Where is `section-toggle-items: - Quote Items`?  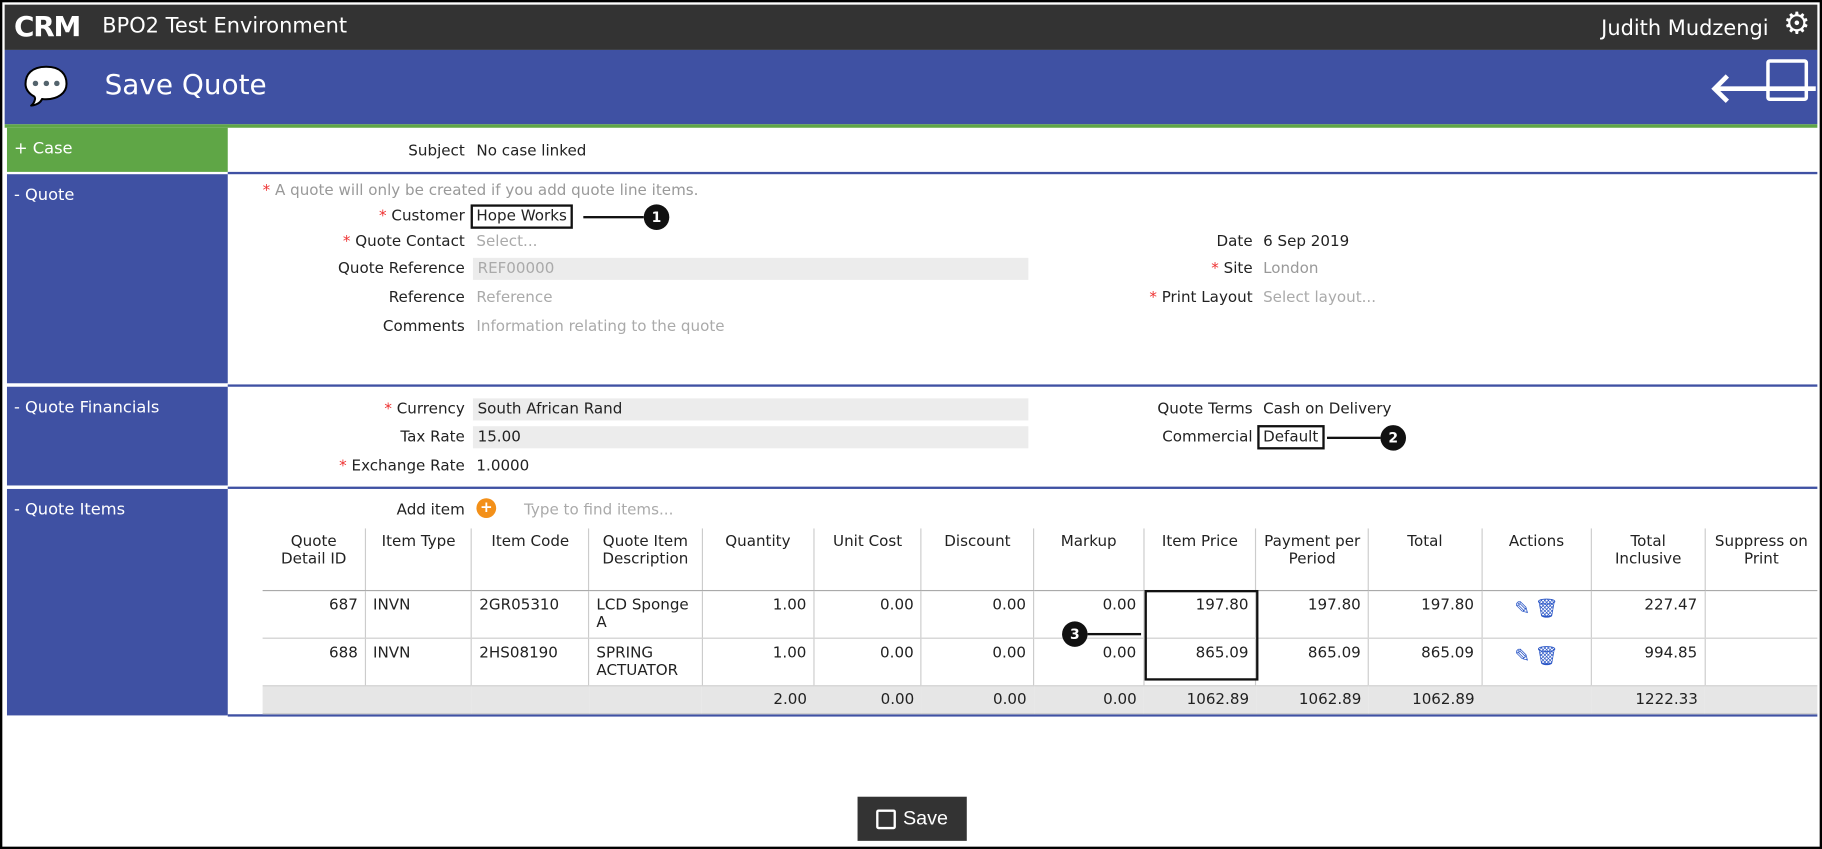 section-toggle-items: - Quote Items is located at coordinates (117, 602).